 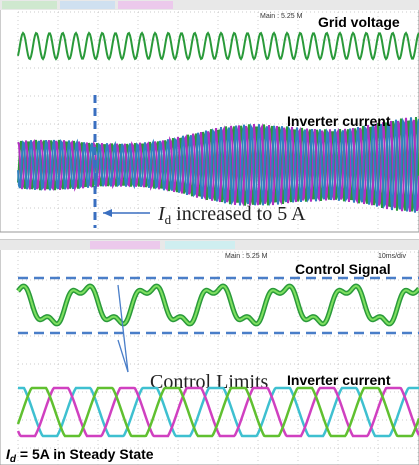 I want to click on text: = 5A in Steady State, so click(x=85, y=454).